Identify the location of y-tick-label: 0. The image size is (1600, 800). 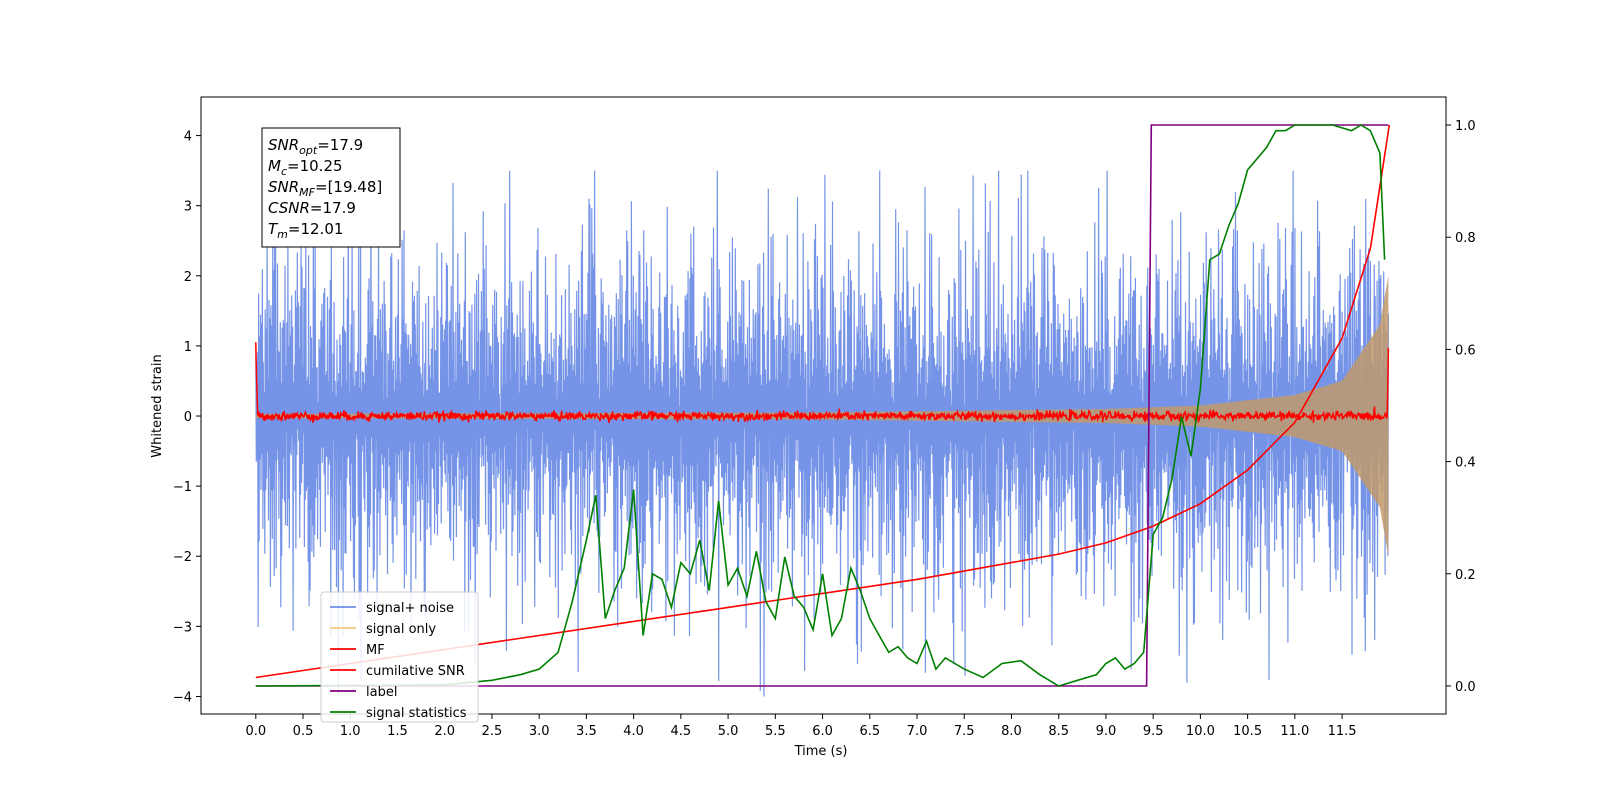
(188, 417).